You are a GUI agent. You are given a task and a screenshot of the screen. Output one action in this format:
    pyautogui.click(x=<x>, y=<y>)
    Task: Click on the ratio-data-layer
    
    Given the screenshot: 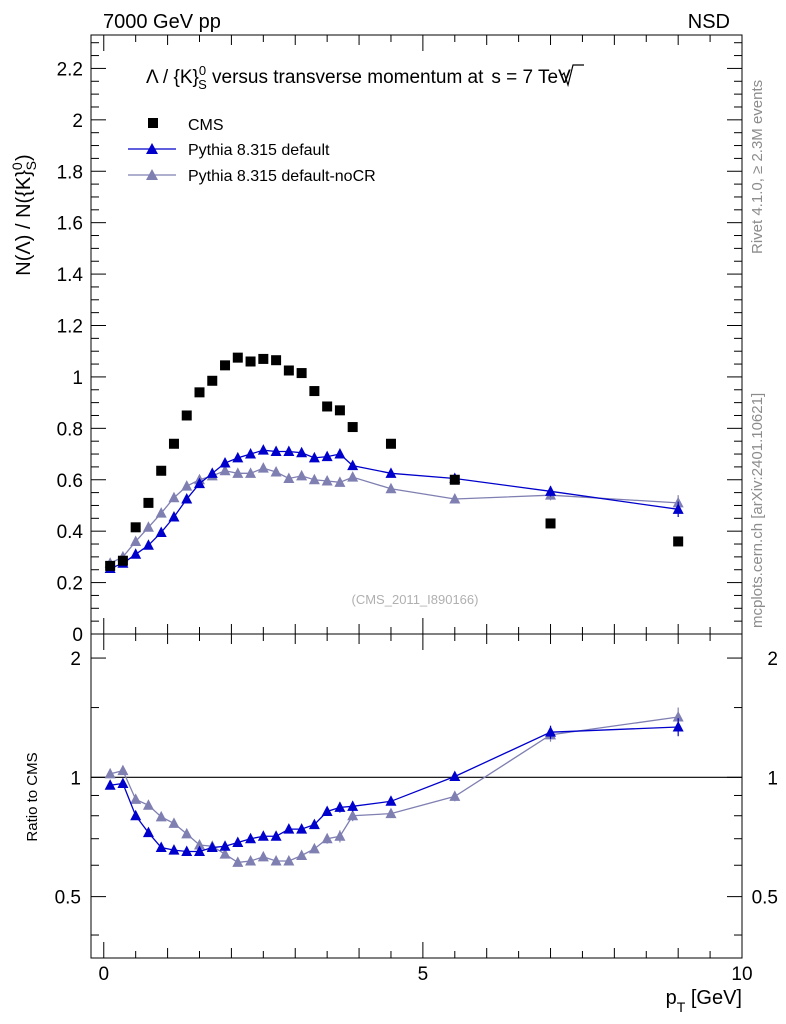 What is the action you would take?
    pyautogui.click(x=394, y=787)
    